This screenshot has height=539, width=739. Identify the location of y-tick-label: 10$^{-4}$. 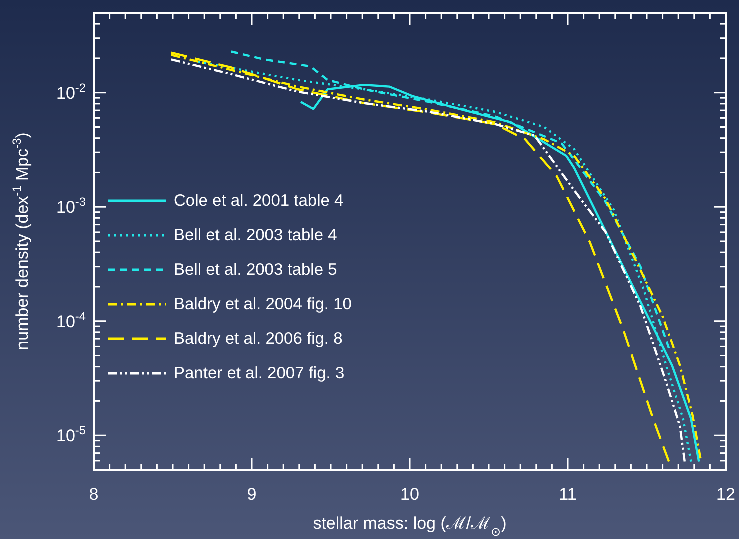
(71, 320).